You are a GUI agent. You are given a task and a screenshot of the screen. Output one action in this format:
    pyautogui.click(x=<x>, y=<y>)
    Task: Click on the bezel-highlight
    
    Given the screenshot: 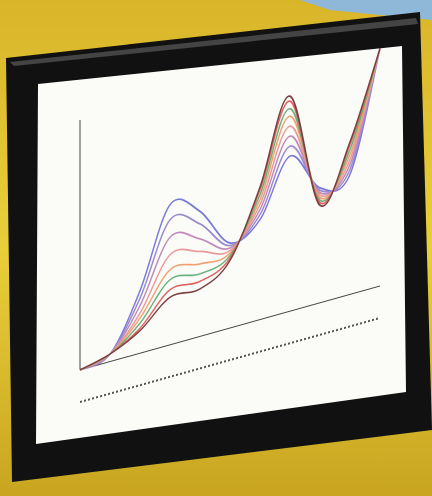 What is the action you would take?
    pyautogui.click(x=214, y=42)
    